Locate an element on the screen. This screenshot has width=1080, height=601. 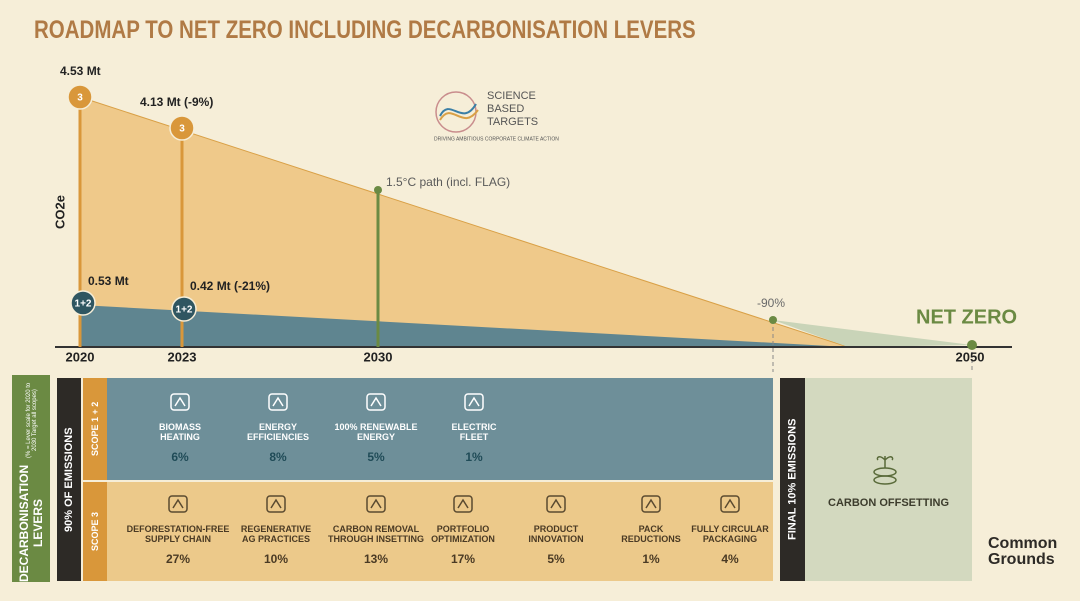
brand-line: Common is located at coordinates (1023, 543).